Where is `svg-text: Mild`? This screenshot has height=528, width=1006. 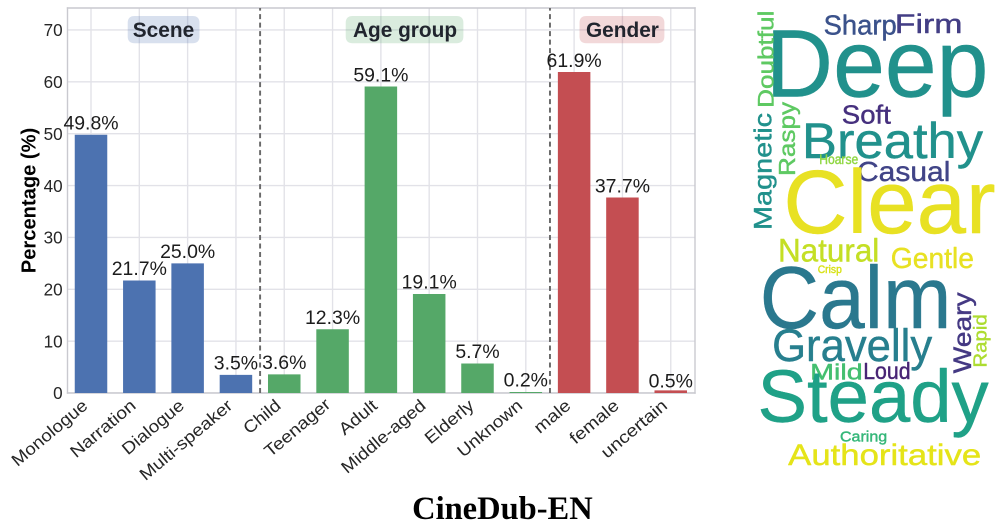 svg-text: Mild is located at coordinates (836, 371).